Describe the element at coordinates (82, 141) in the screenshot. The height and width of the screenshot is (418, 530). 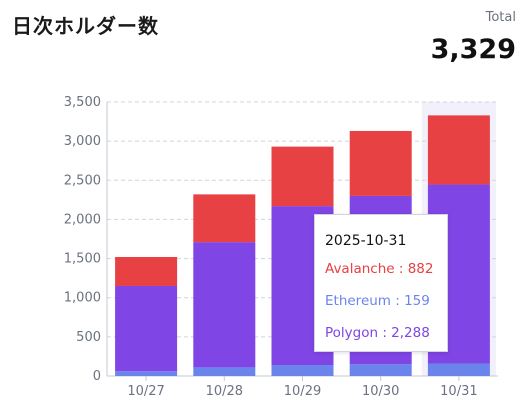
I see `y-tick-label: 3,000` at that location.